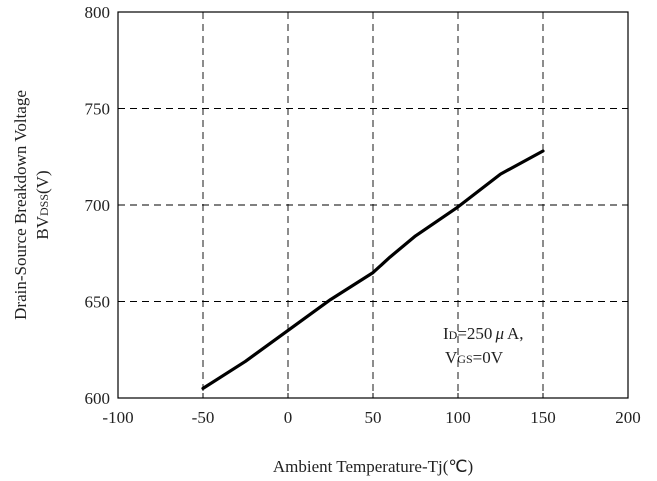  I want to click on annotation-line1: ID=250 μ A,, so click(483, 333).